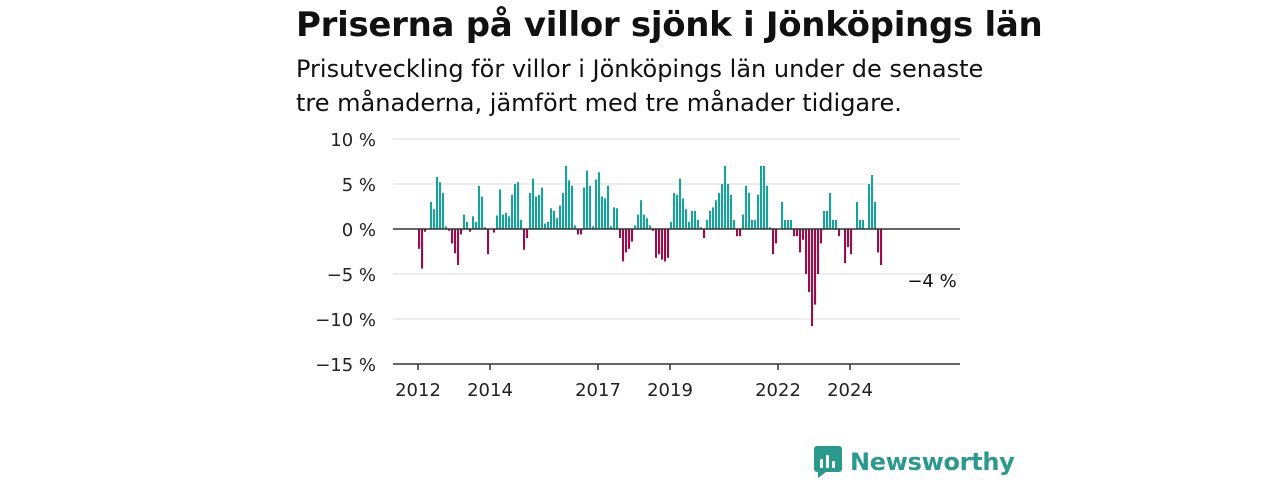 This screenshot has width=1280, height=480. Describe the element at coordinates (490, 390) in the screenshot. I see `x-tick-label: 2014` at that location.